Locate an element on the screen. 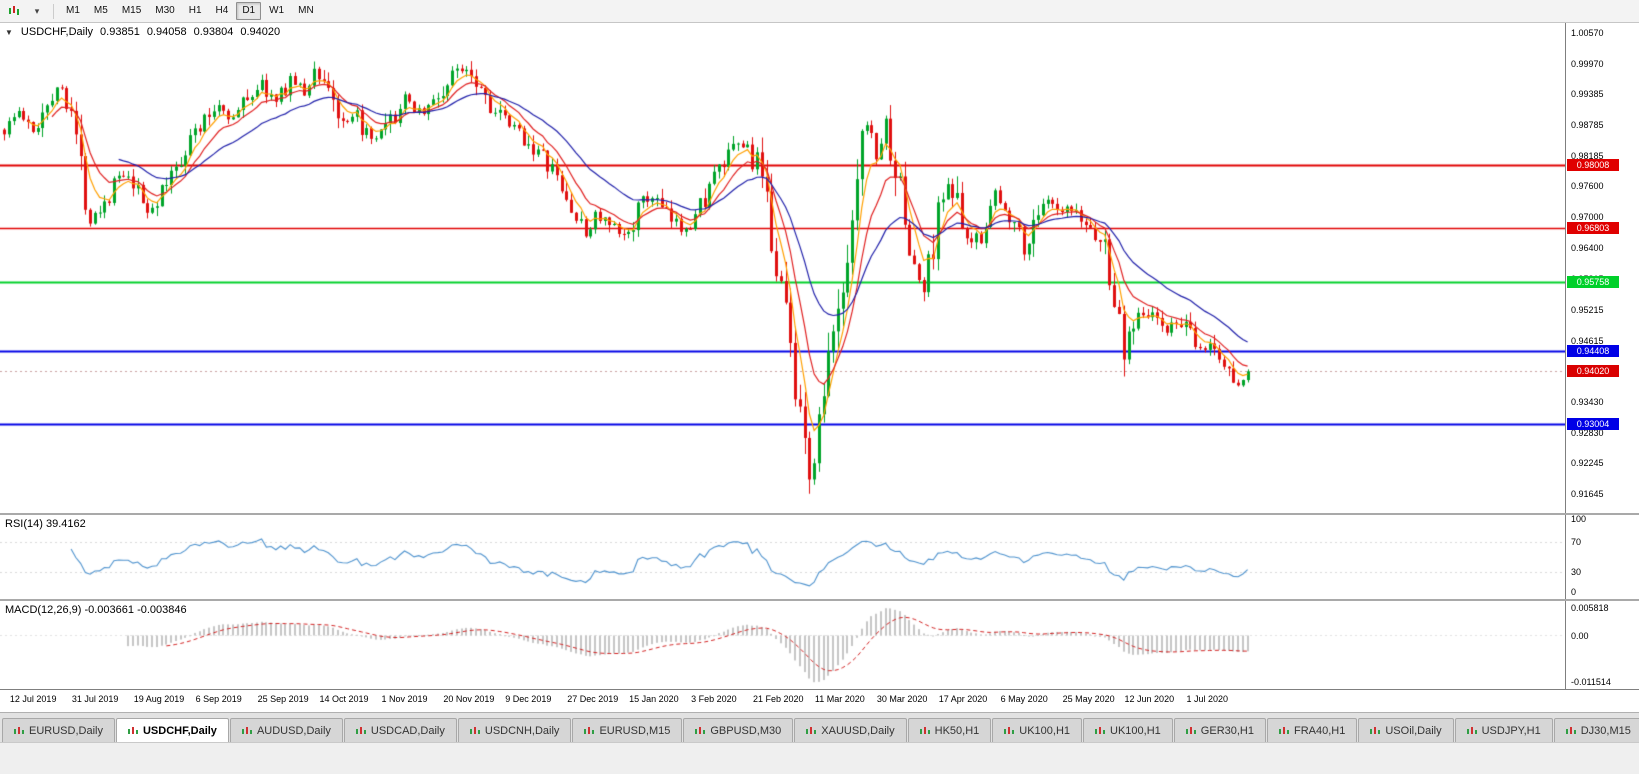 The width and height of the screenshot is (1639, 774). tab-usoil-daily: USOil,Daily is located at coordinates (1406, 730).